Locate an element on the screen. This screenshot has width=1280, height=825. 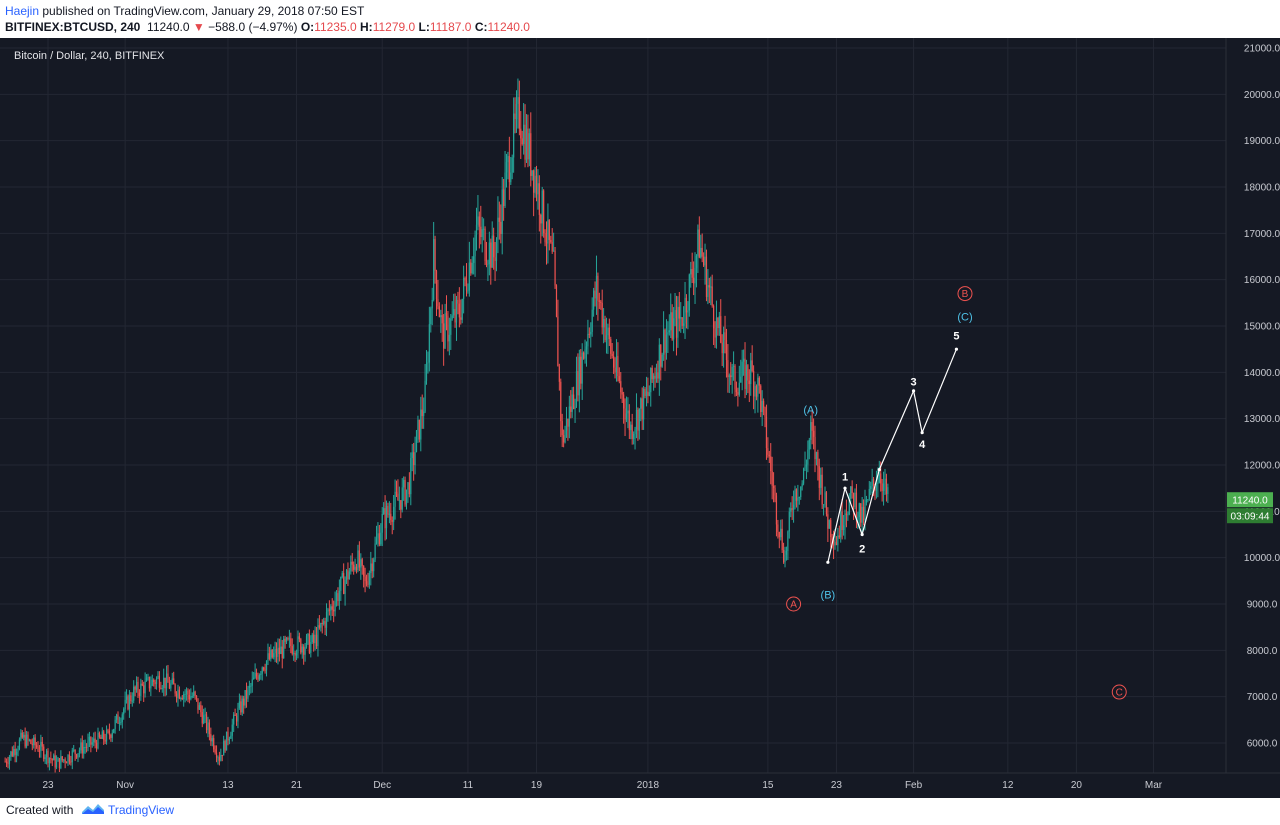
down-arrow-icon: ▼ is located at coordinates (199, 27).